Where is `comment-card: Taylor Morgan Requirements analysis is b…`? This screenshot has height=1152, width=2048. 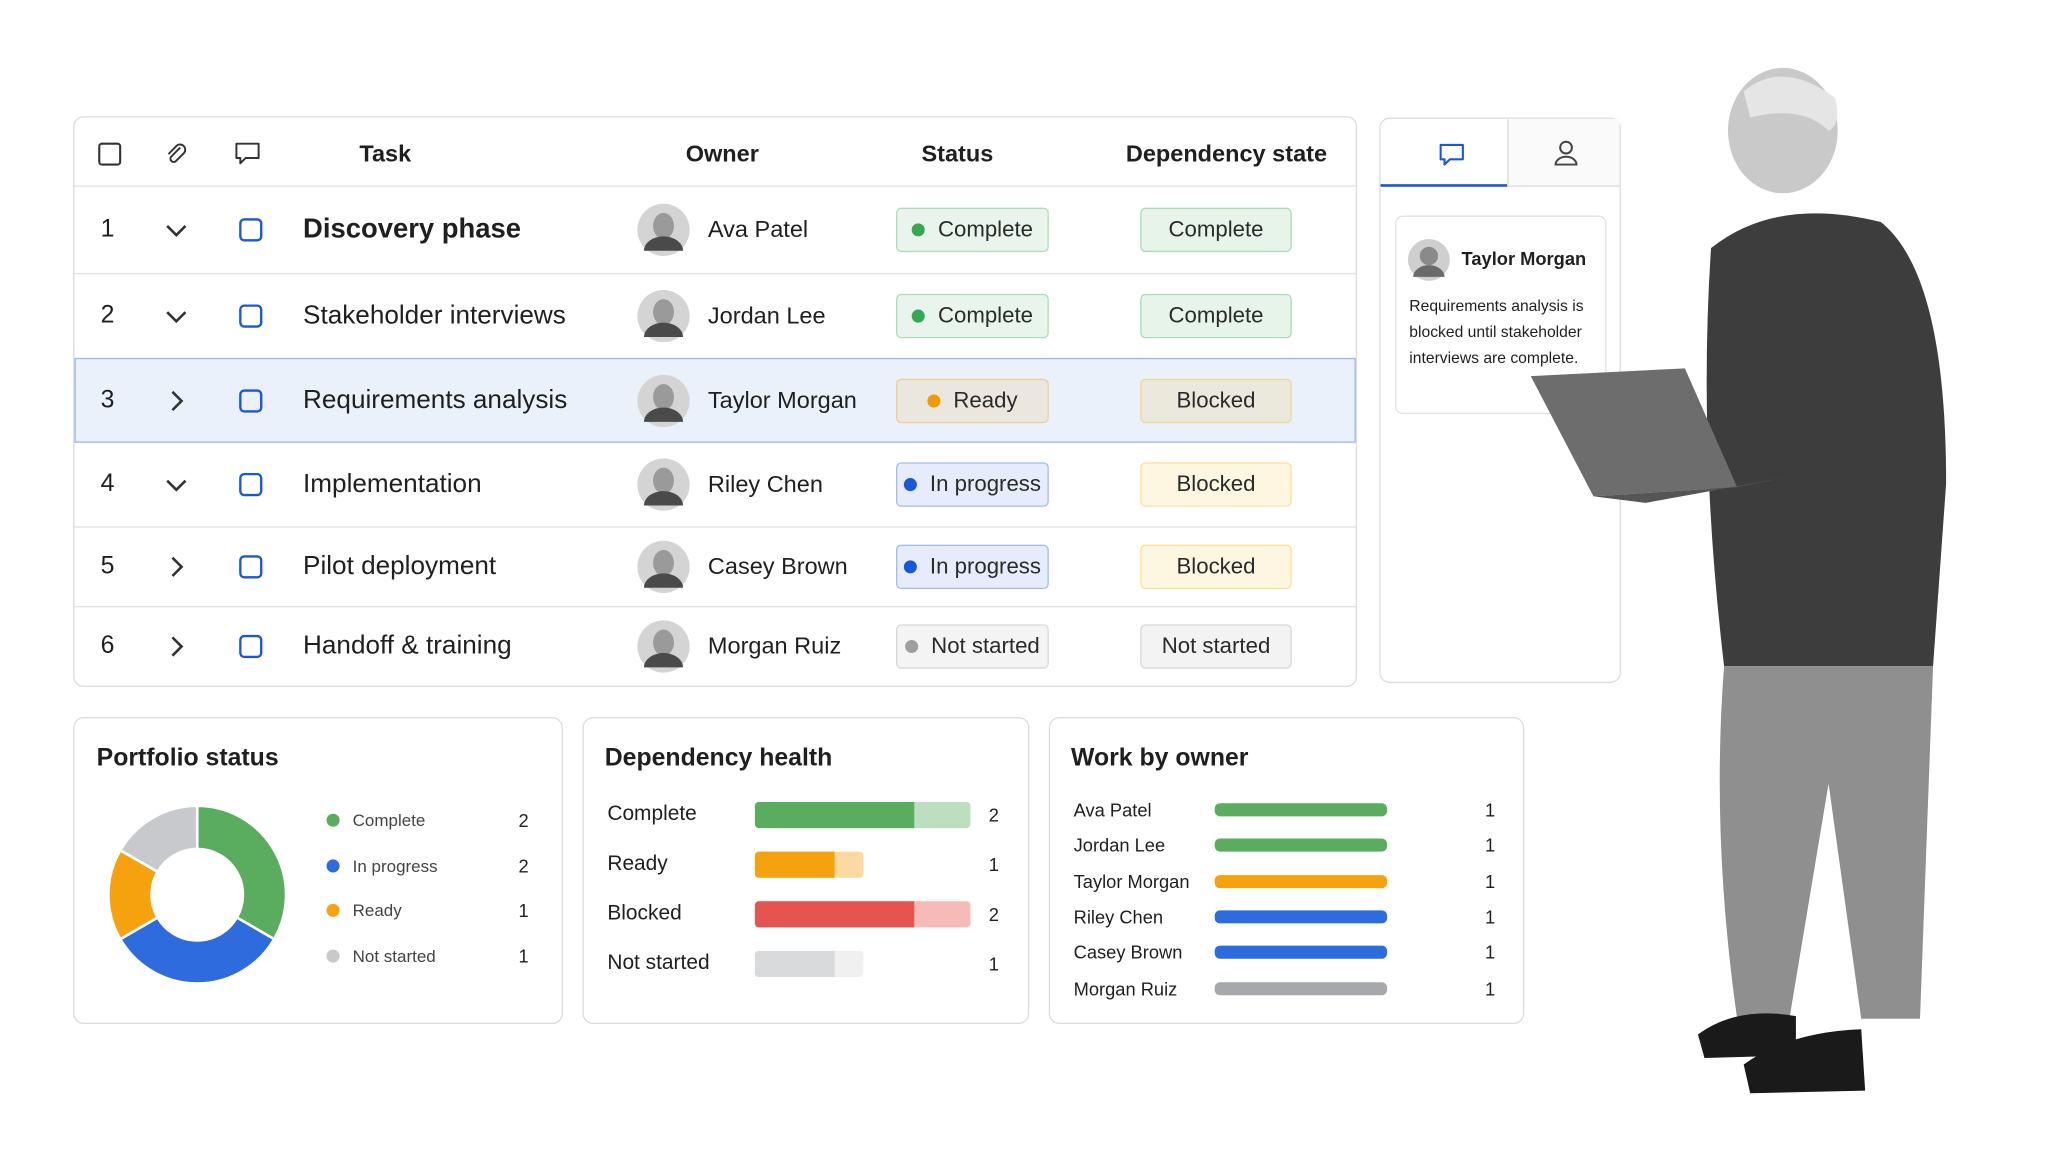
comment-card: Taylor Morgan Requirements analysis is b… is located at coordinates (1500, 315).